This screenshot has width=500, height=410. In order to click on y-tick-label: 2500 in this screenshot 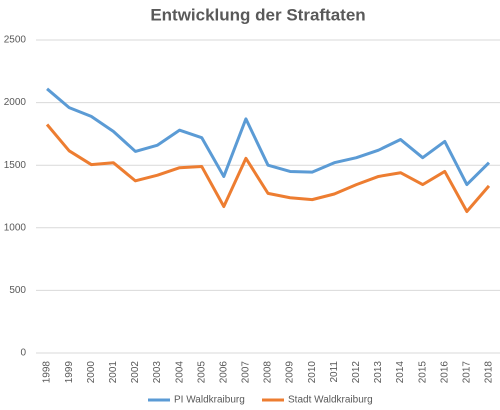, I will do `click(15, 40)`.